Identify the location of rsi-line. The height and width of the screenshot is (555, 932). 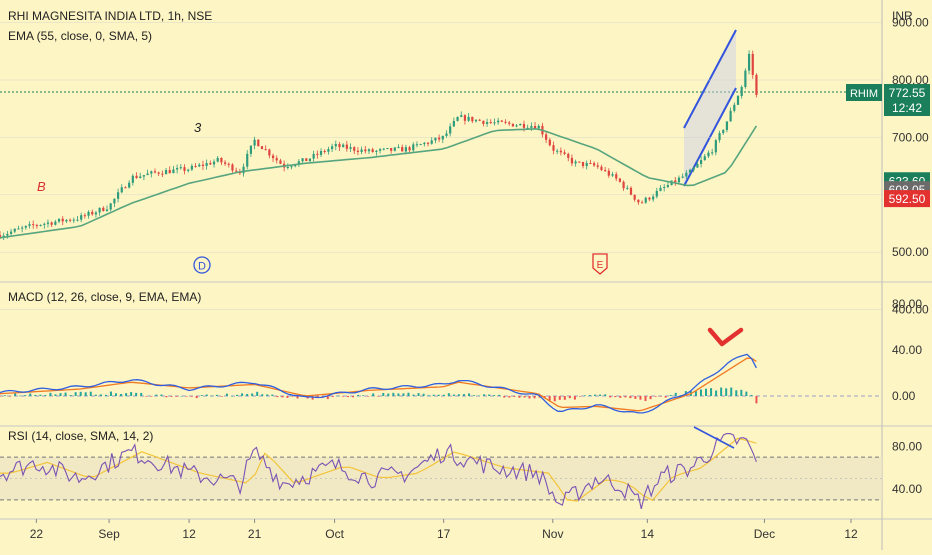
(378, 471).